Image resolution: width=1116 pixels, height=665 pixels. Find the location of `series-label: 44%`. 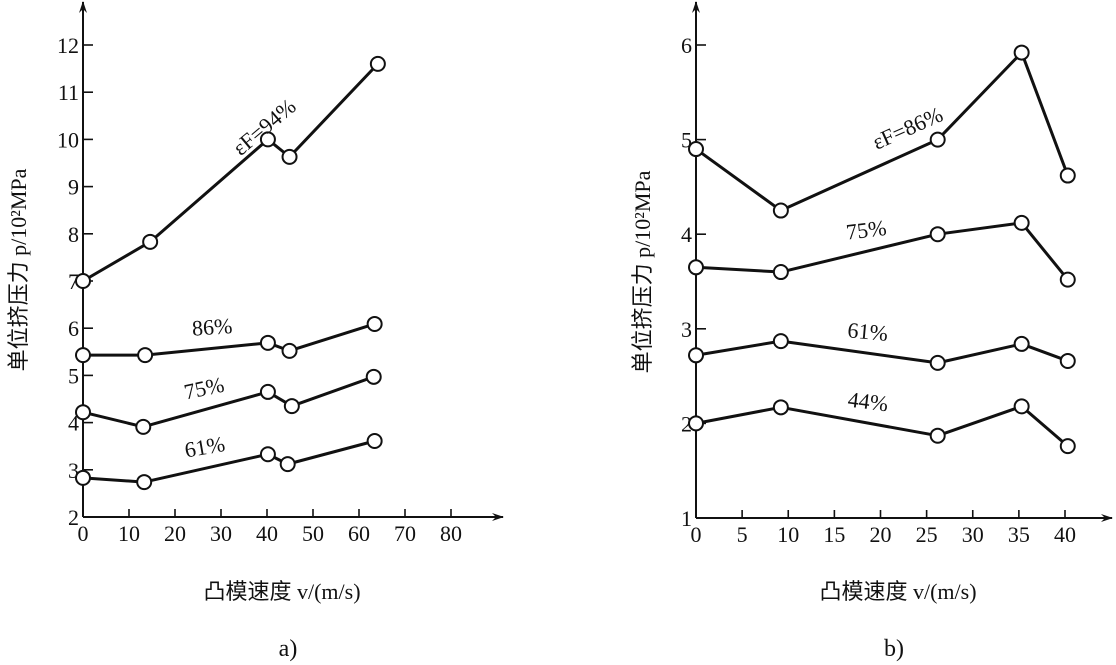

series-label: 44% is located at coordinates (868, 402).